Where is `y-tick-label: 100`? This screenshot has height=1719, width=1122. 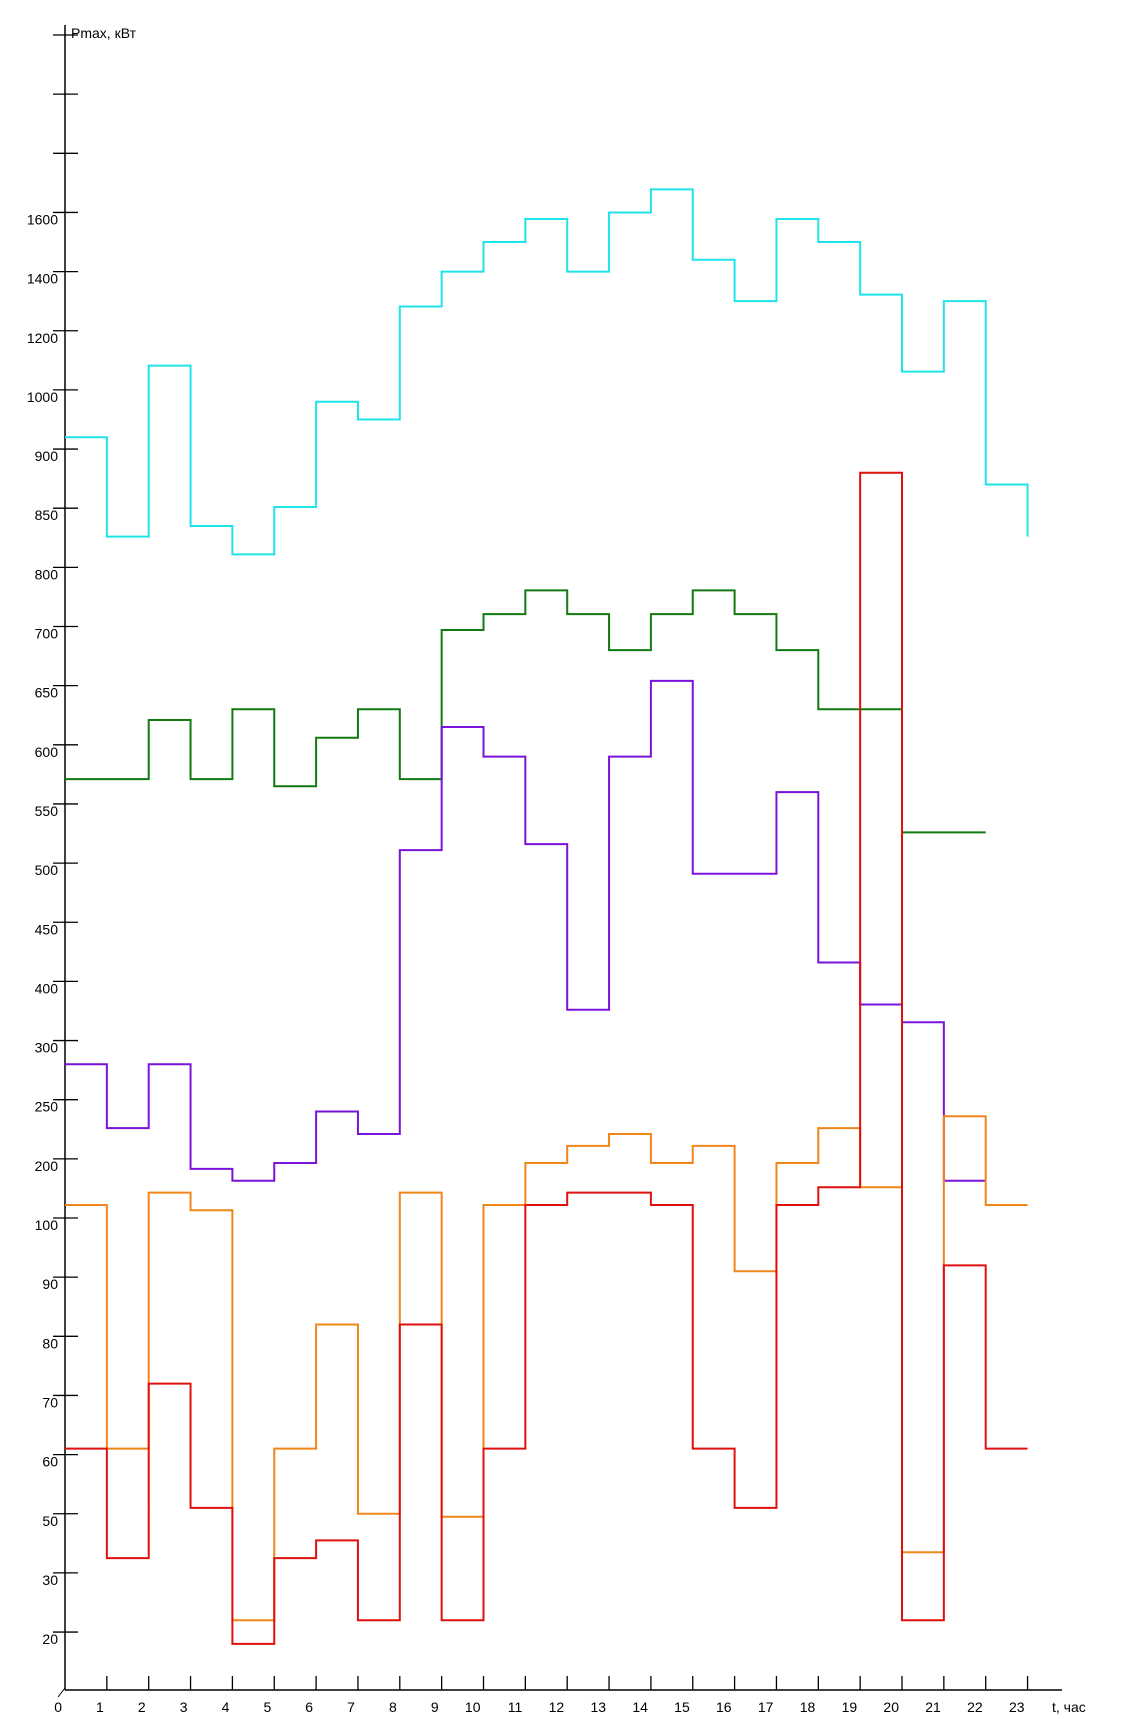 y-tick-label: 100 is located at coordinates (47, 1225).